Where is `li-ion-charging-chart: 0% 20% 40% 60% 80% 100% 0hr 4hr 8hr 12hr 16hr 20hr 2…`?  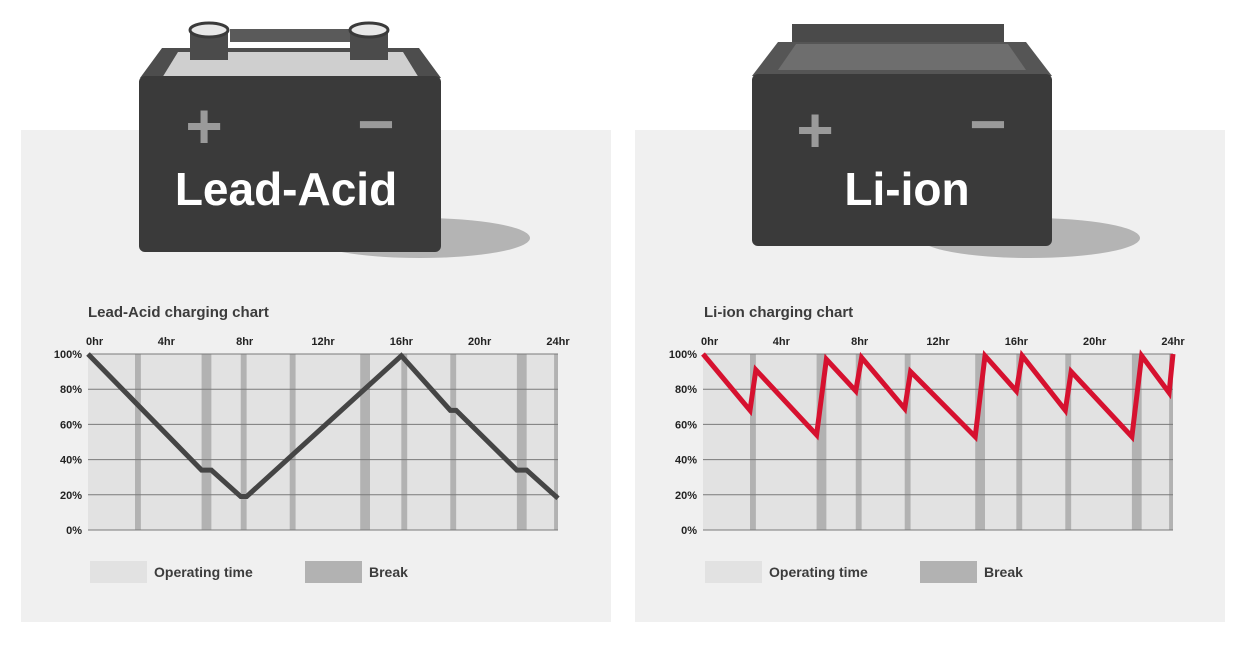 li-ion-charging-chart: 0% 20% 40% 60% 80% 100% 0hr 4hr 8hr 12hr 16hr 20hr 2… is located at coordinates (927, 436).